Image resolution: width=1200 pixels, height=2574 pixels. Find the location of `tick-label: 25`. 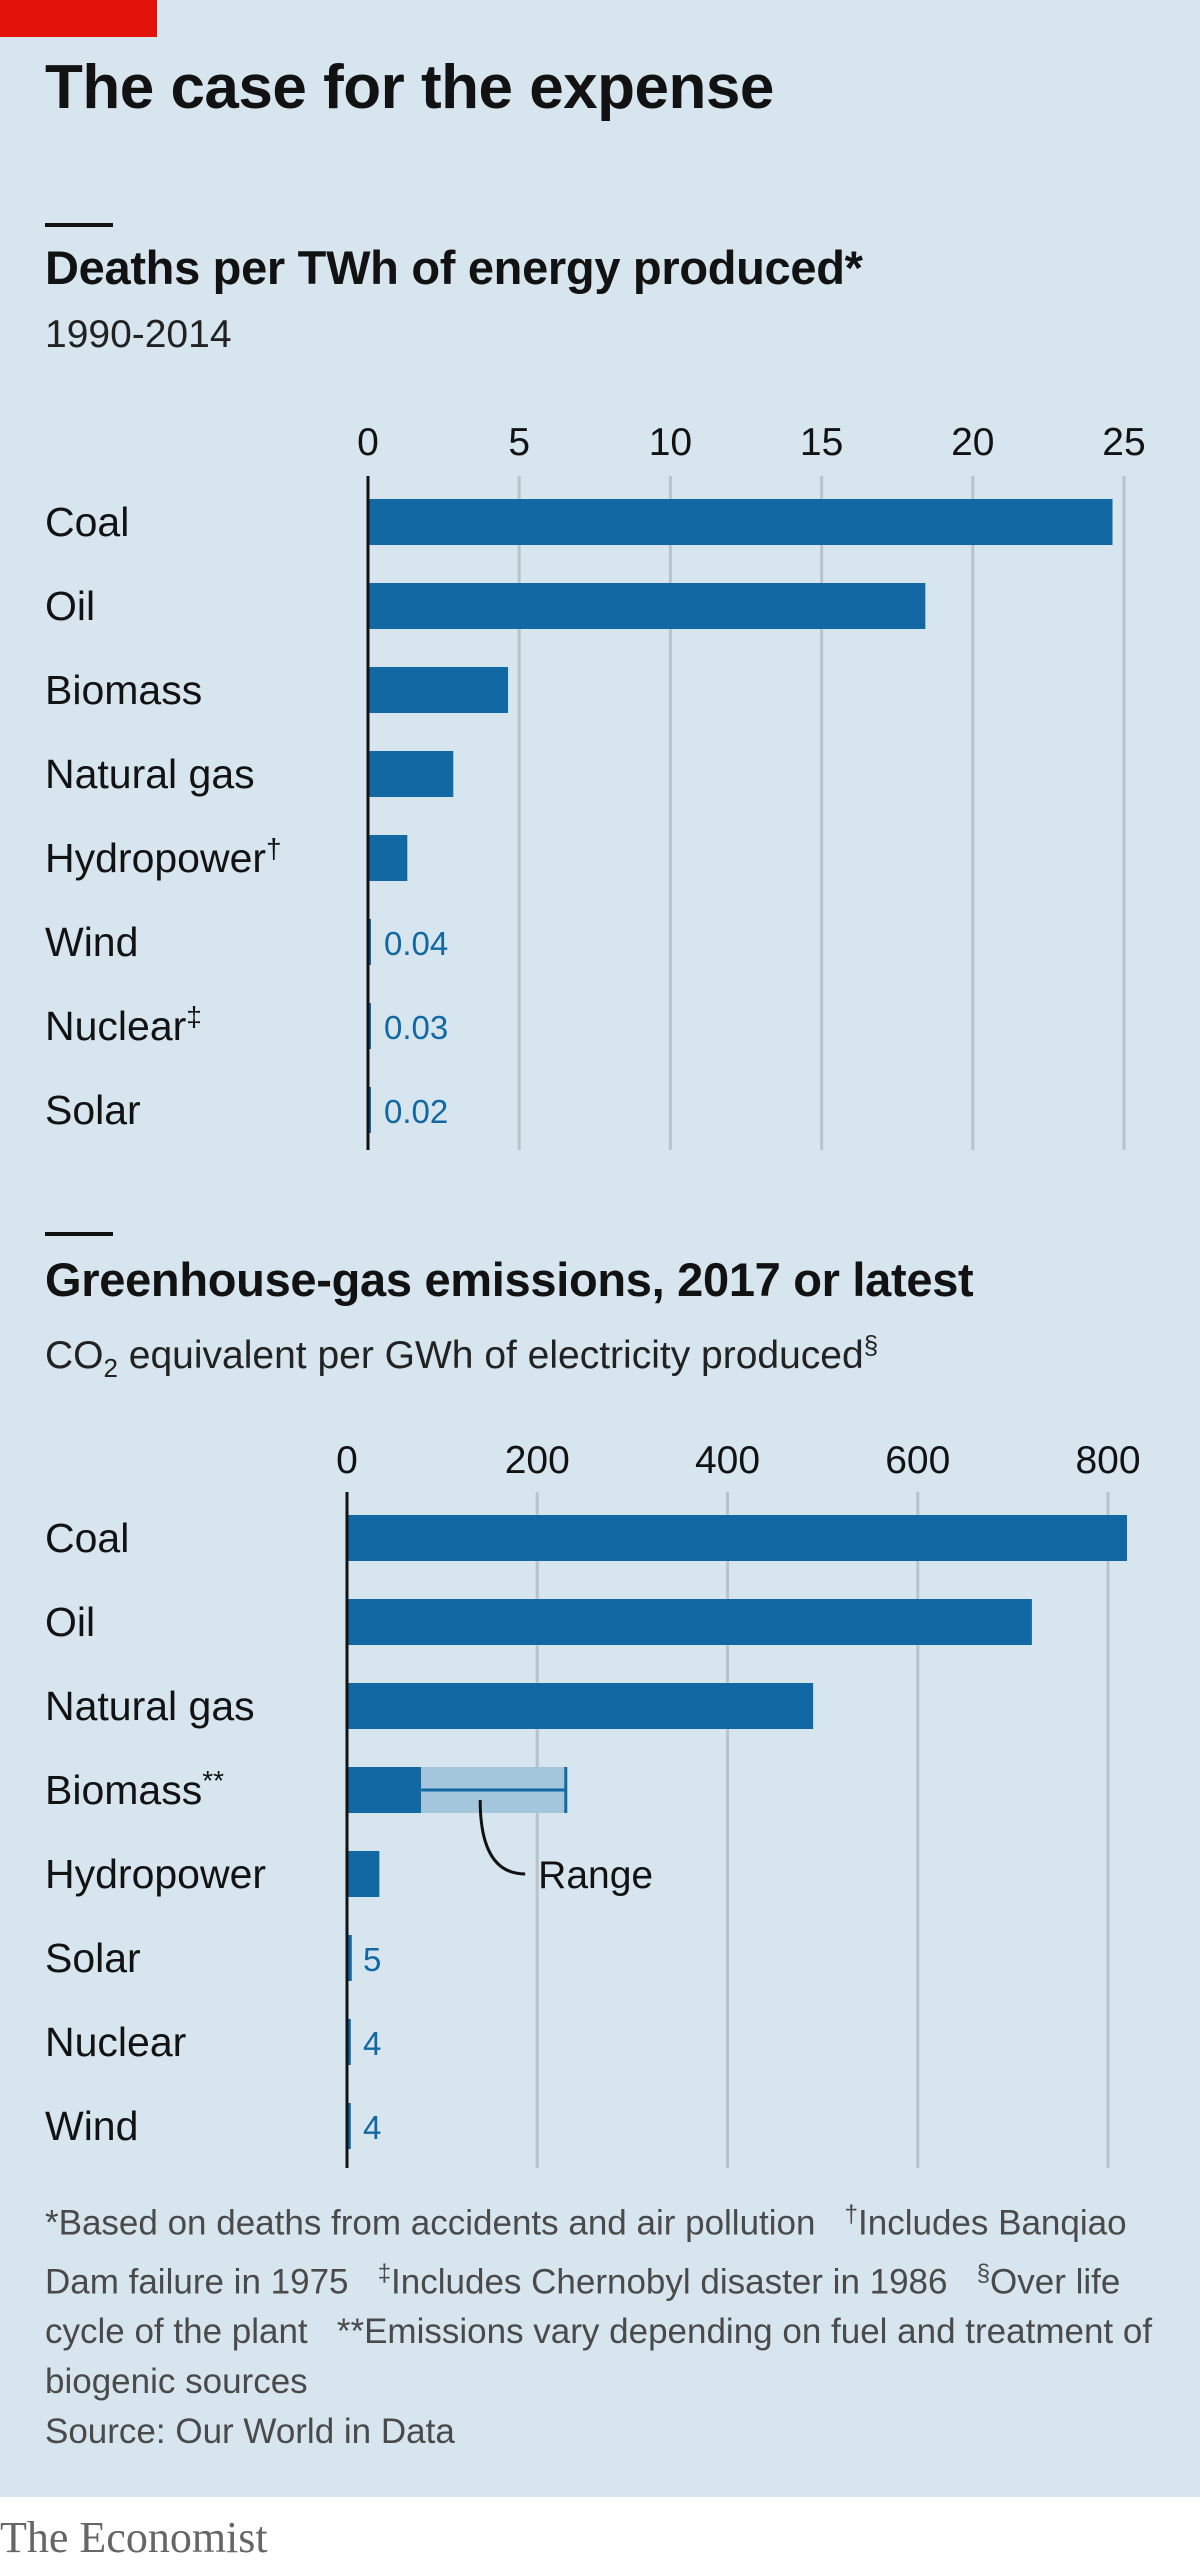

tick-label: 25 is located at coordinates (1123, 442).